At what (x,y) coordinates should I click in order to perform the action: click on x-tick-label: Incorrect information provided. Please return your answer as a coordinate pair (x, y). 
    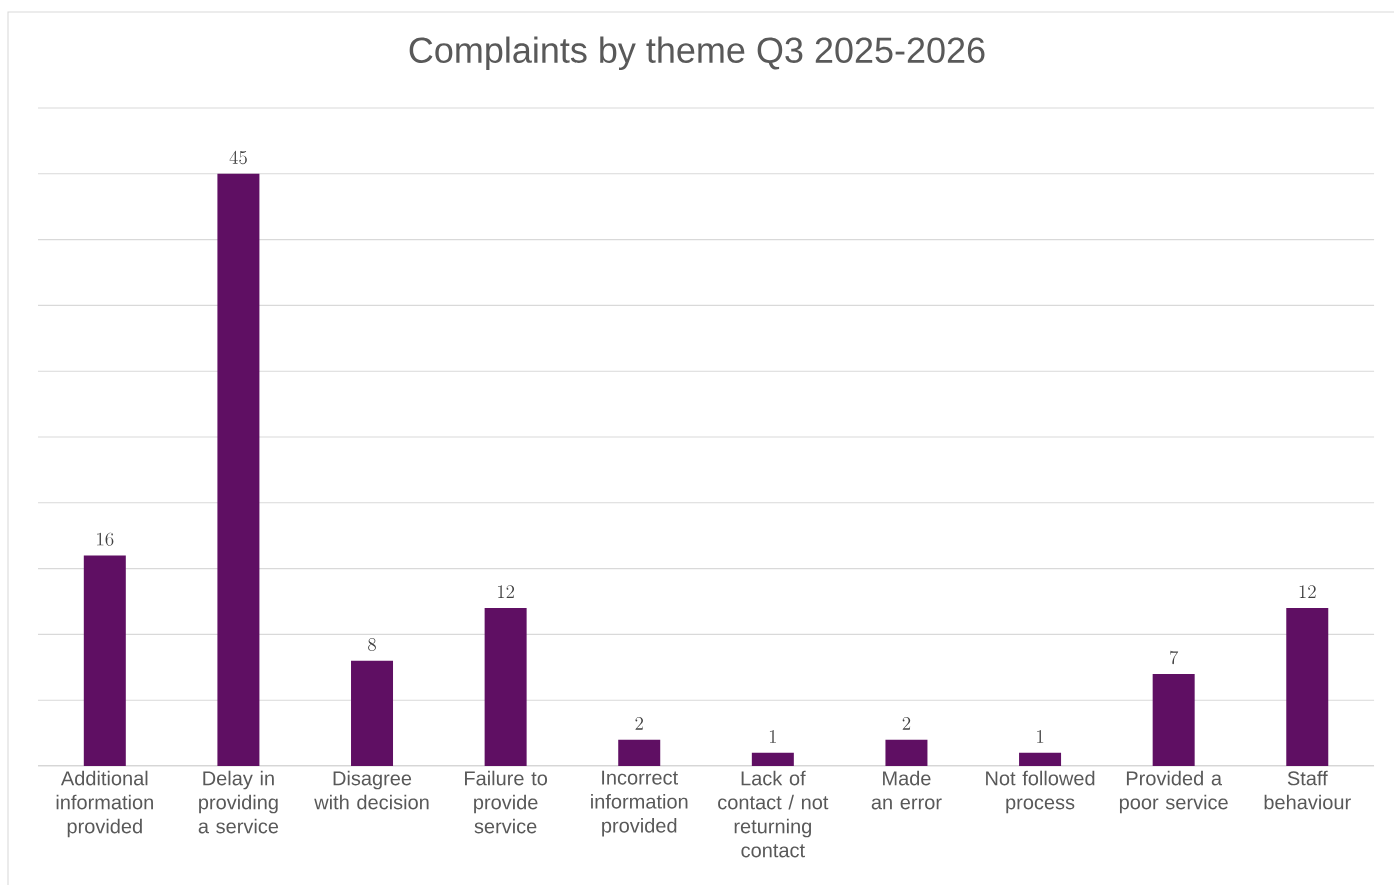
    Looking at the image, I should click on (639, 803).